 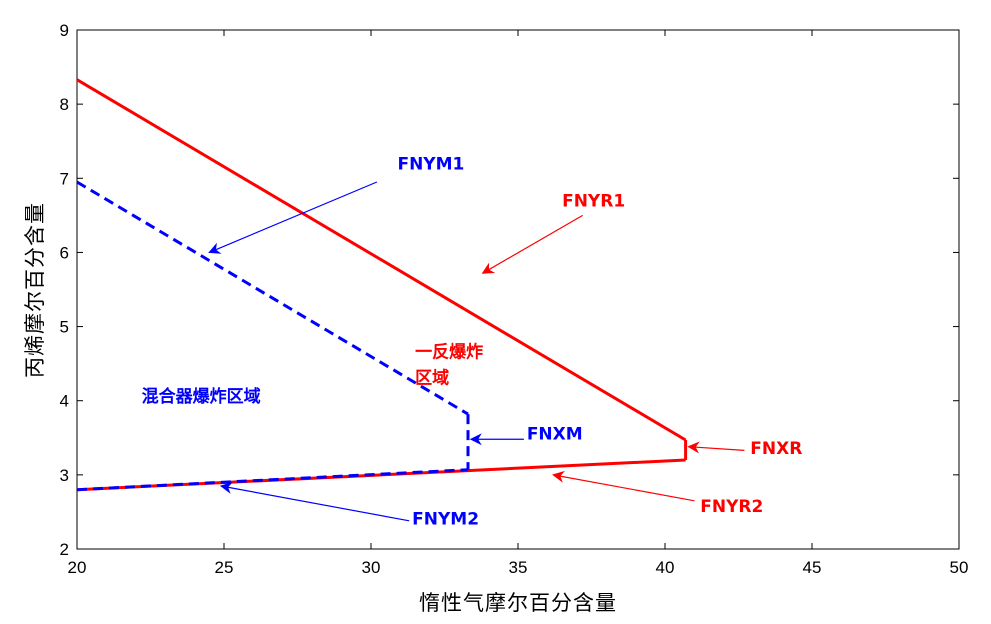 What do you see at coordinates (77, 567) in the screenshot?
I see `x-tick-label: 20` at bounding box center [77, 567].